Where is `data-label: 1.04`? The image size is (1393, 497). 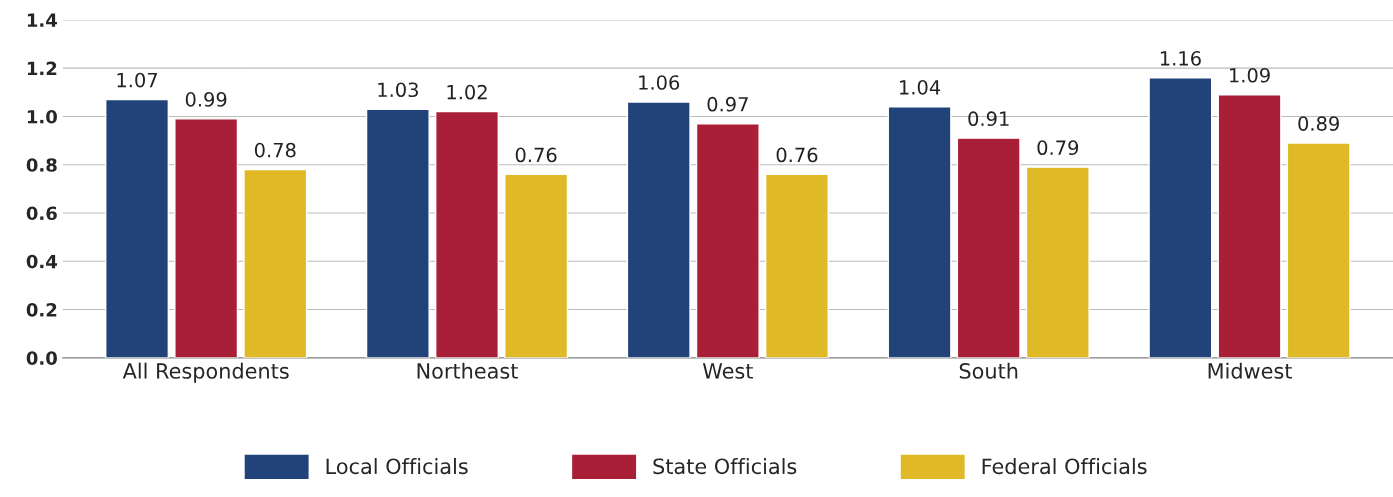
data-label: 1.04 is located at coordinates (920, 87).